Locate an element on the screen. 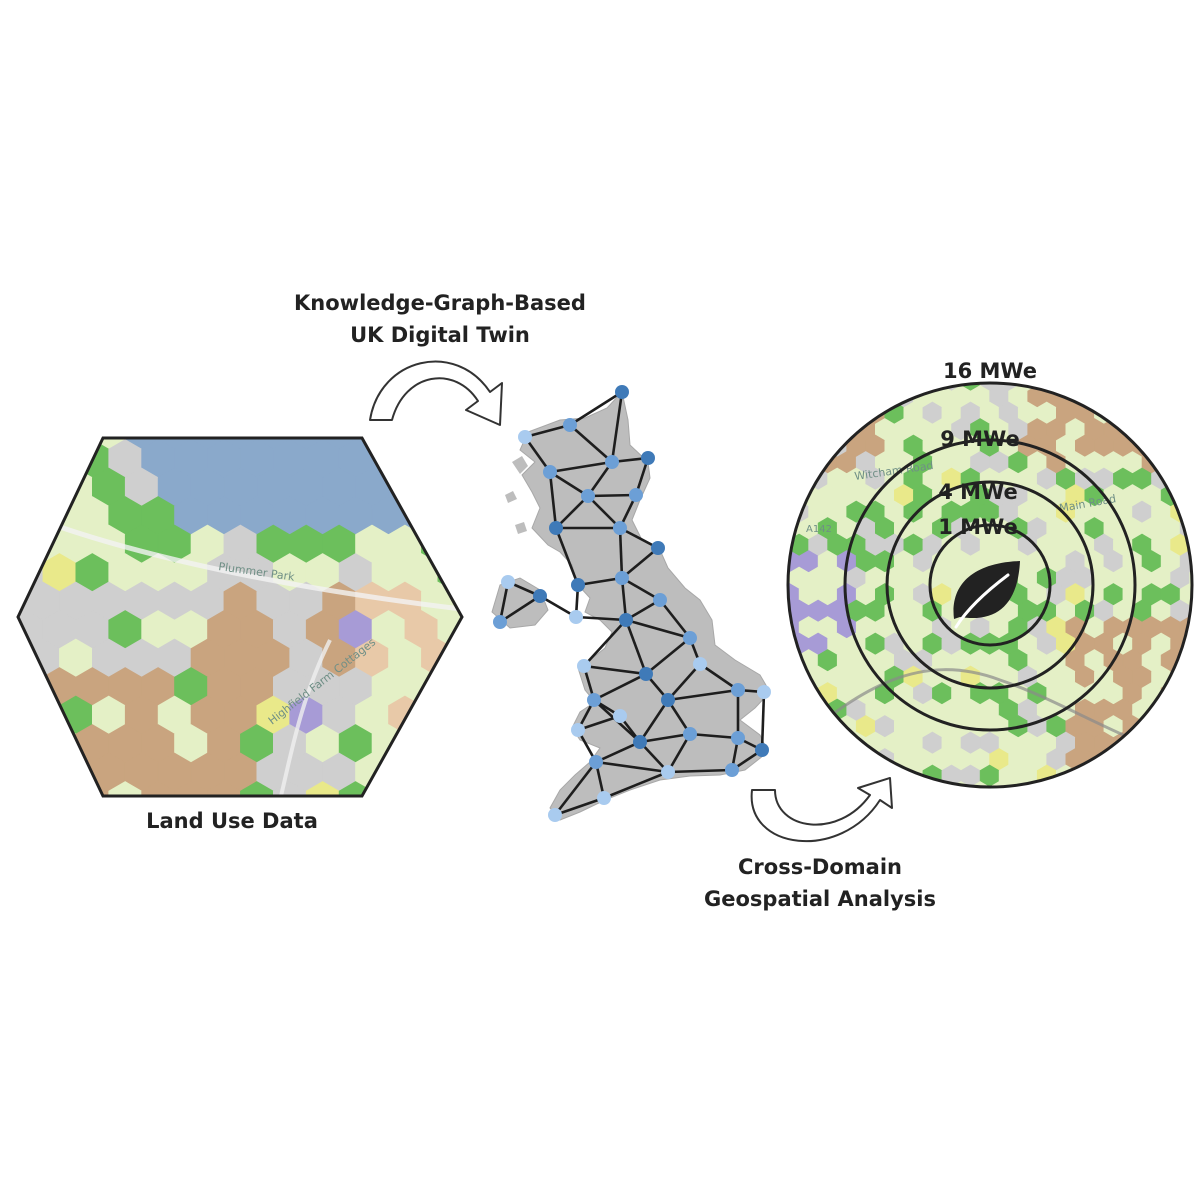  graph-nodes is located at coordinates (632, 603).